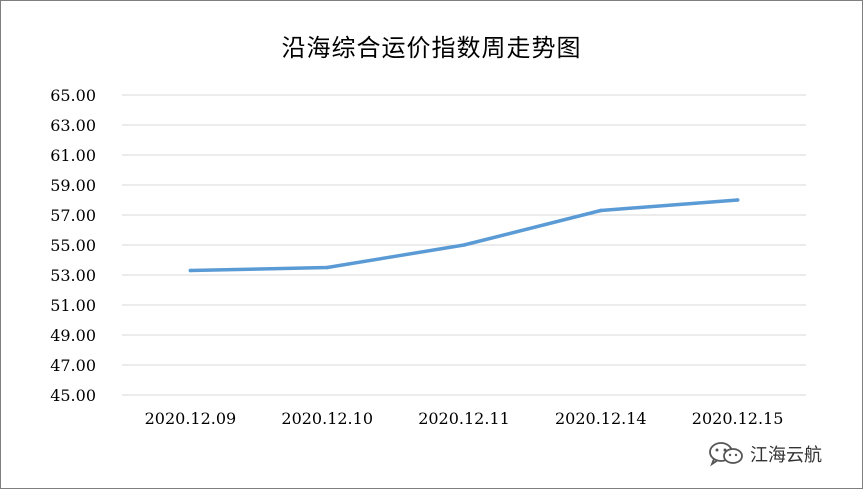 The image size is (863, 489). What do you see at coordinates (73, 95) in the screenshot?
I see `y-tick-label: 65.00` at bounding box center [73, 95].